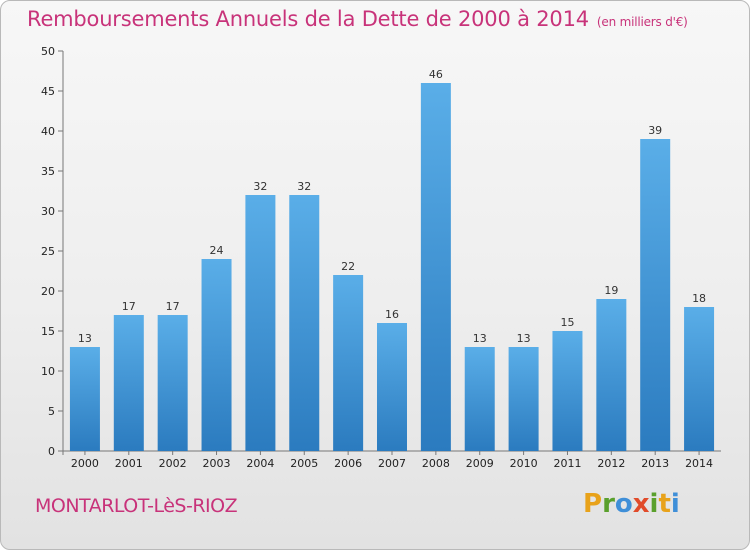 This screenshot has width=750, height=550. I want to click on x-tick-label: 2013, so click(655, 463).